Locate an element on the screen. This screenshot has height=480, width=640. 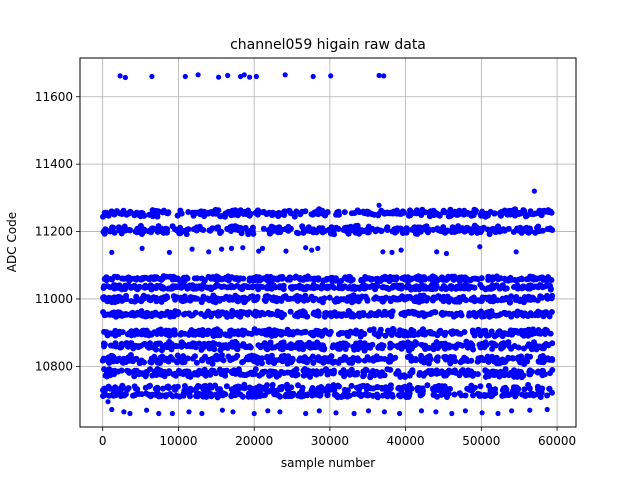
y-tick-label: 10800 is located at coordinates (54, 366).